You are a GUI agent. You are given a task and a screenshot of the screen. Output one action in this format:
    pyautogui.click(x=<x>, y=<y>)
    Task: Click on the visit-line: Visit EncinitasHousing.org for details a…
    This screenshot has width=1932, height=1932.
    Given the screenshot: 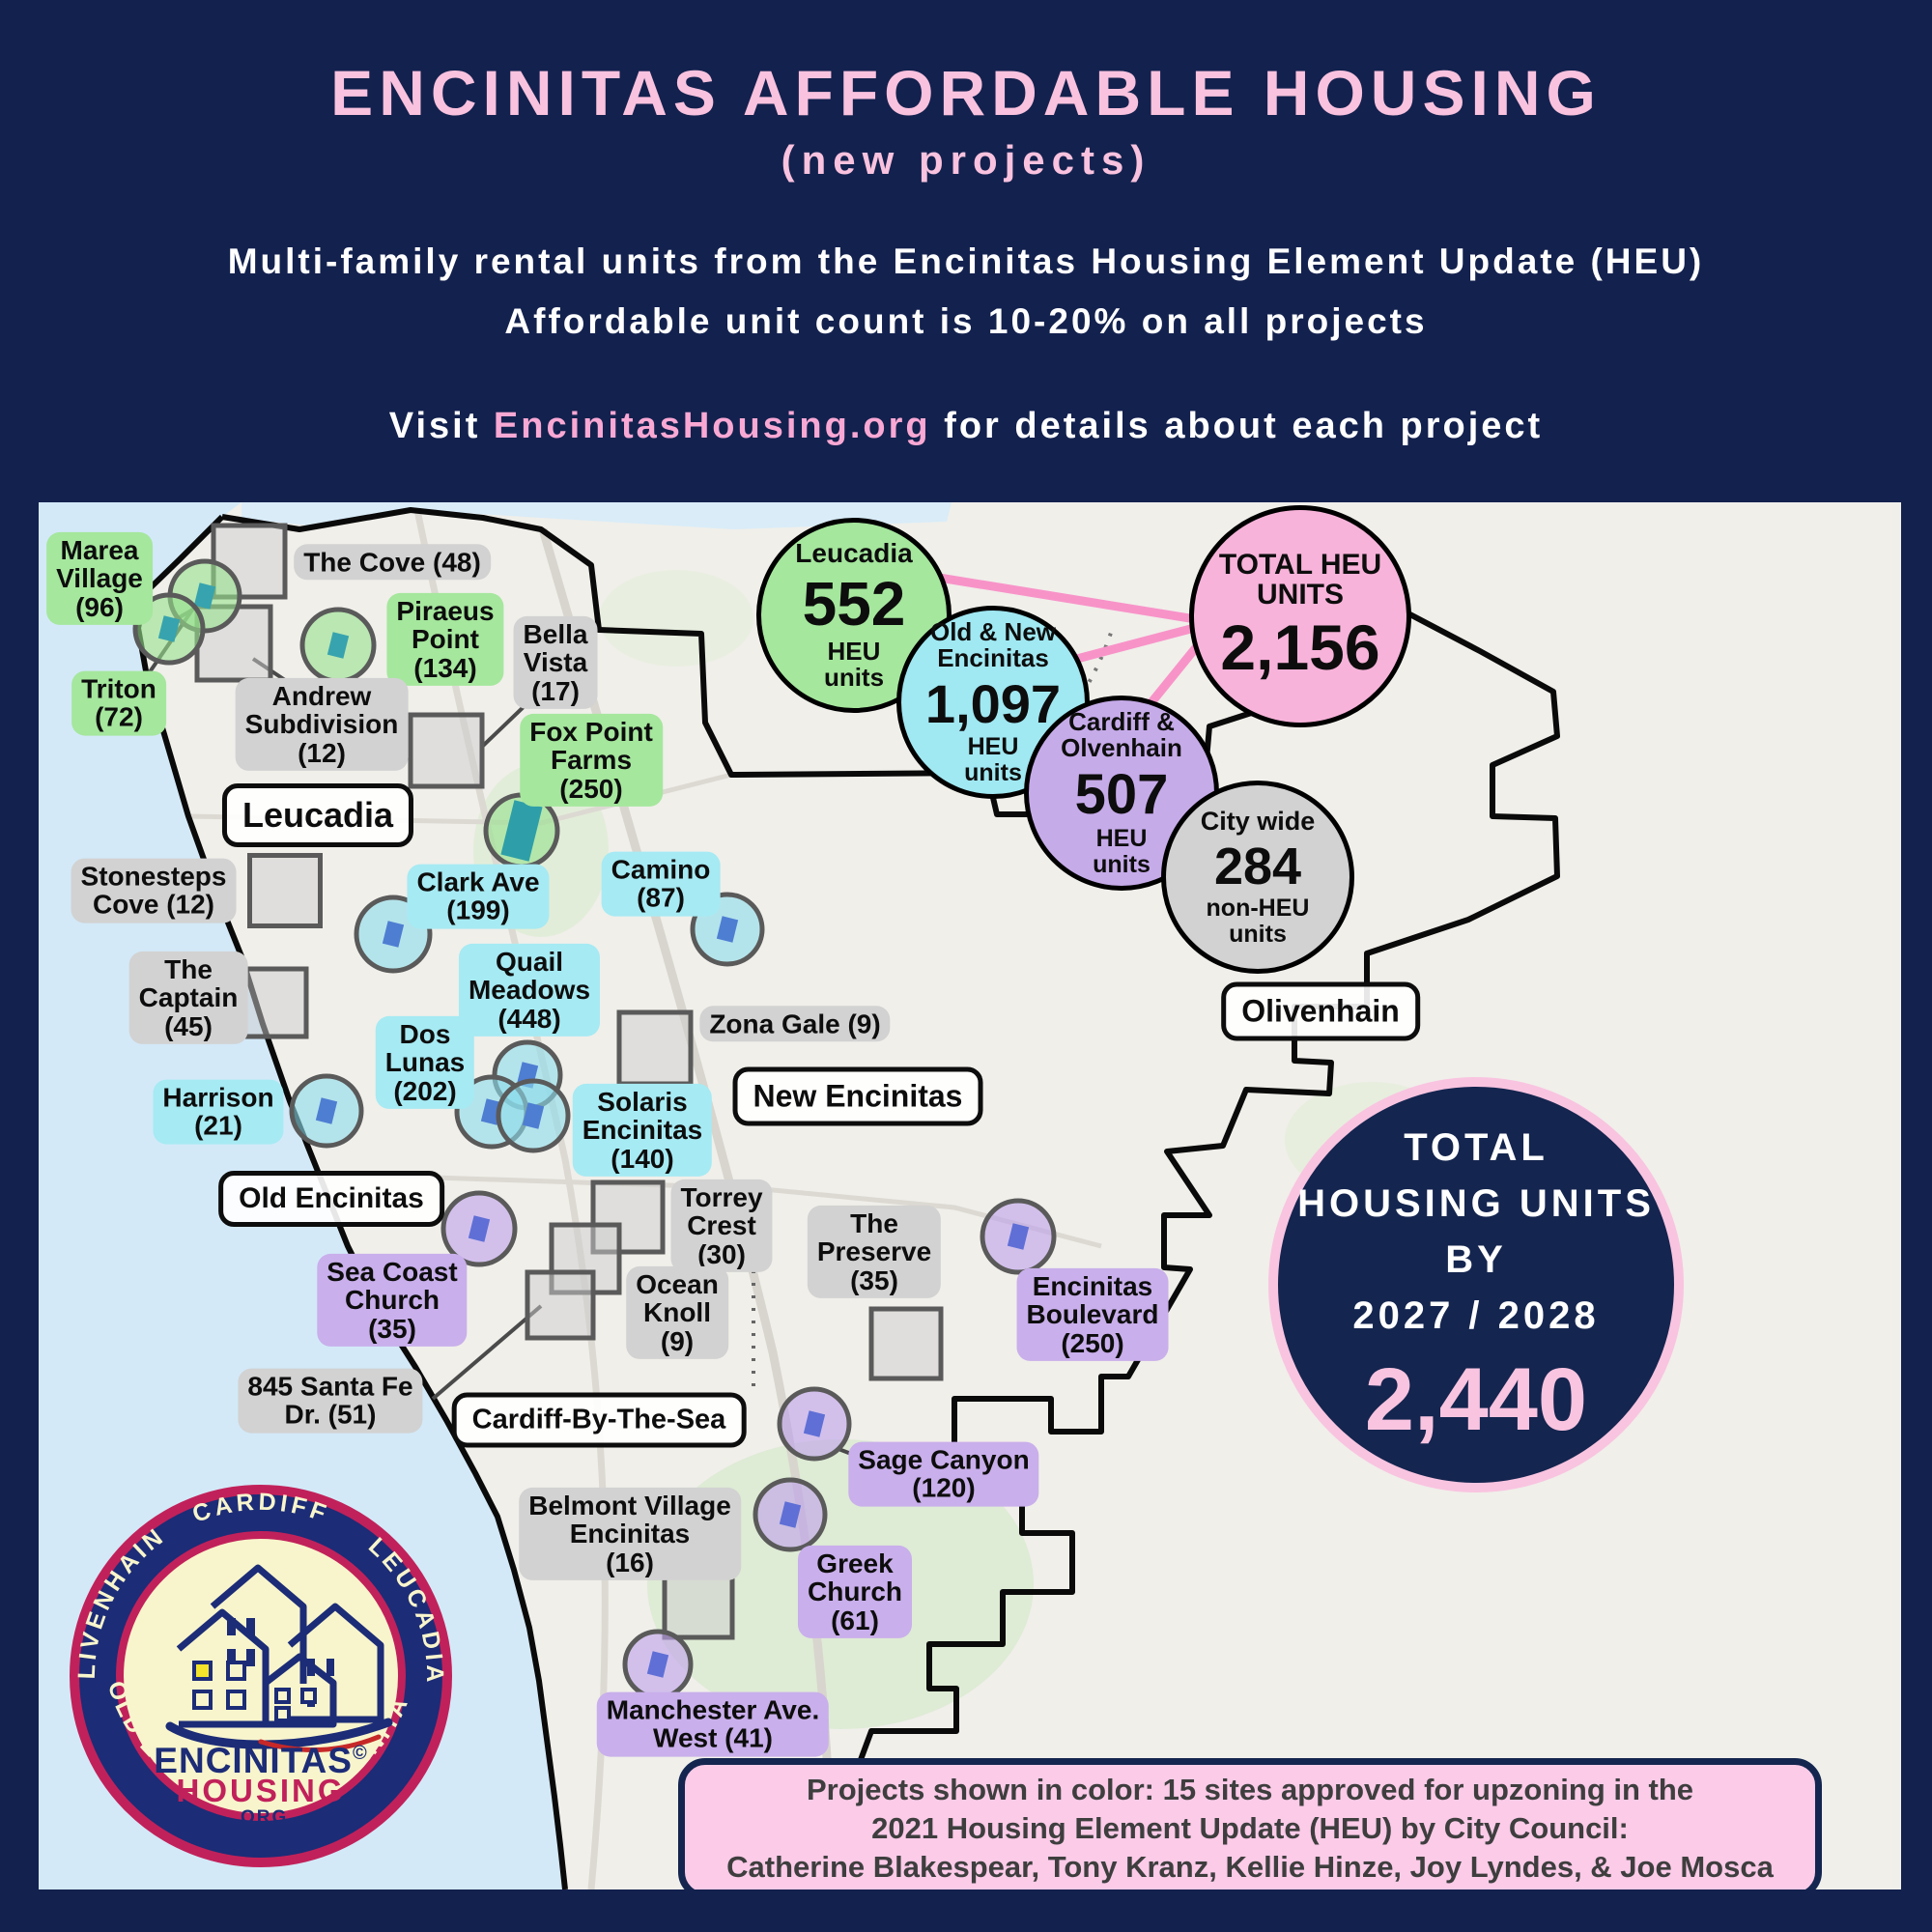 What is the action you would take?
    pyautogui.click(x=966, y=426)
    